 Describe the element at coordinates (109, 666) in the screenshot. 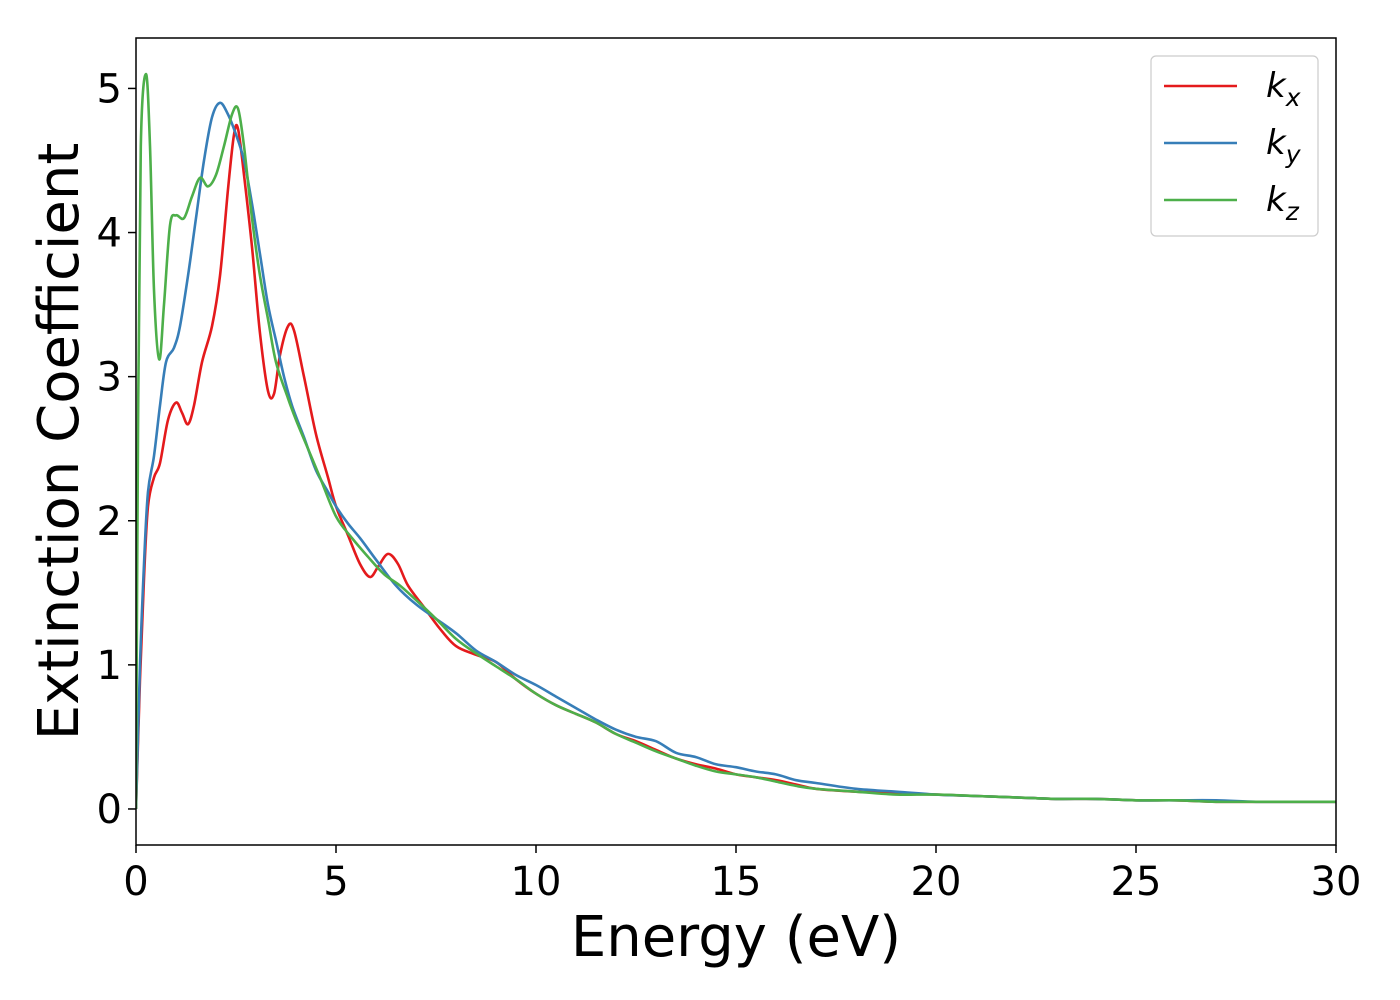

I see `y-tick-label: 1` at that location.